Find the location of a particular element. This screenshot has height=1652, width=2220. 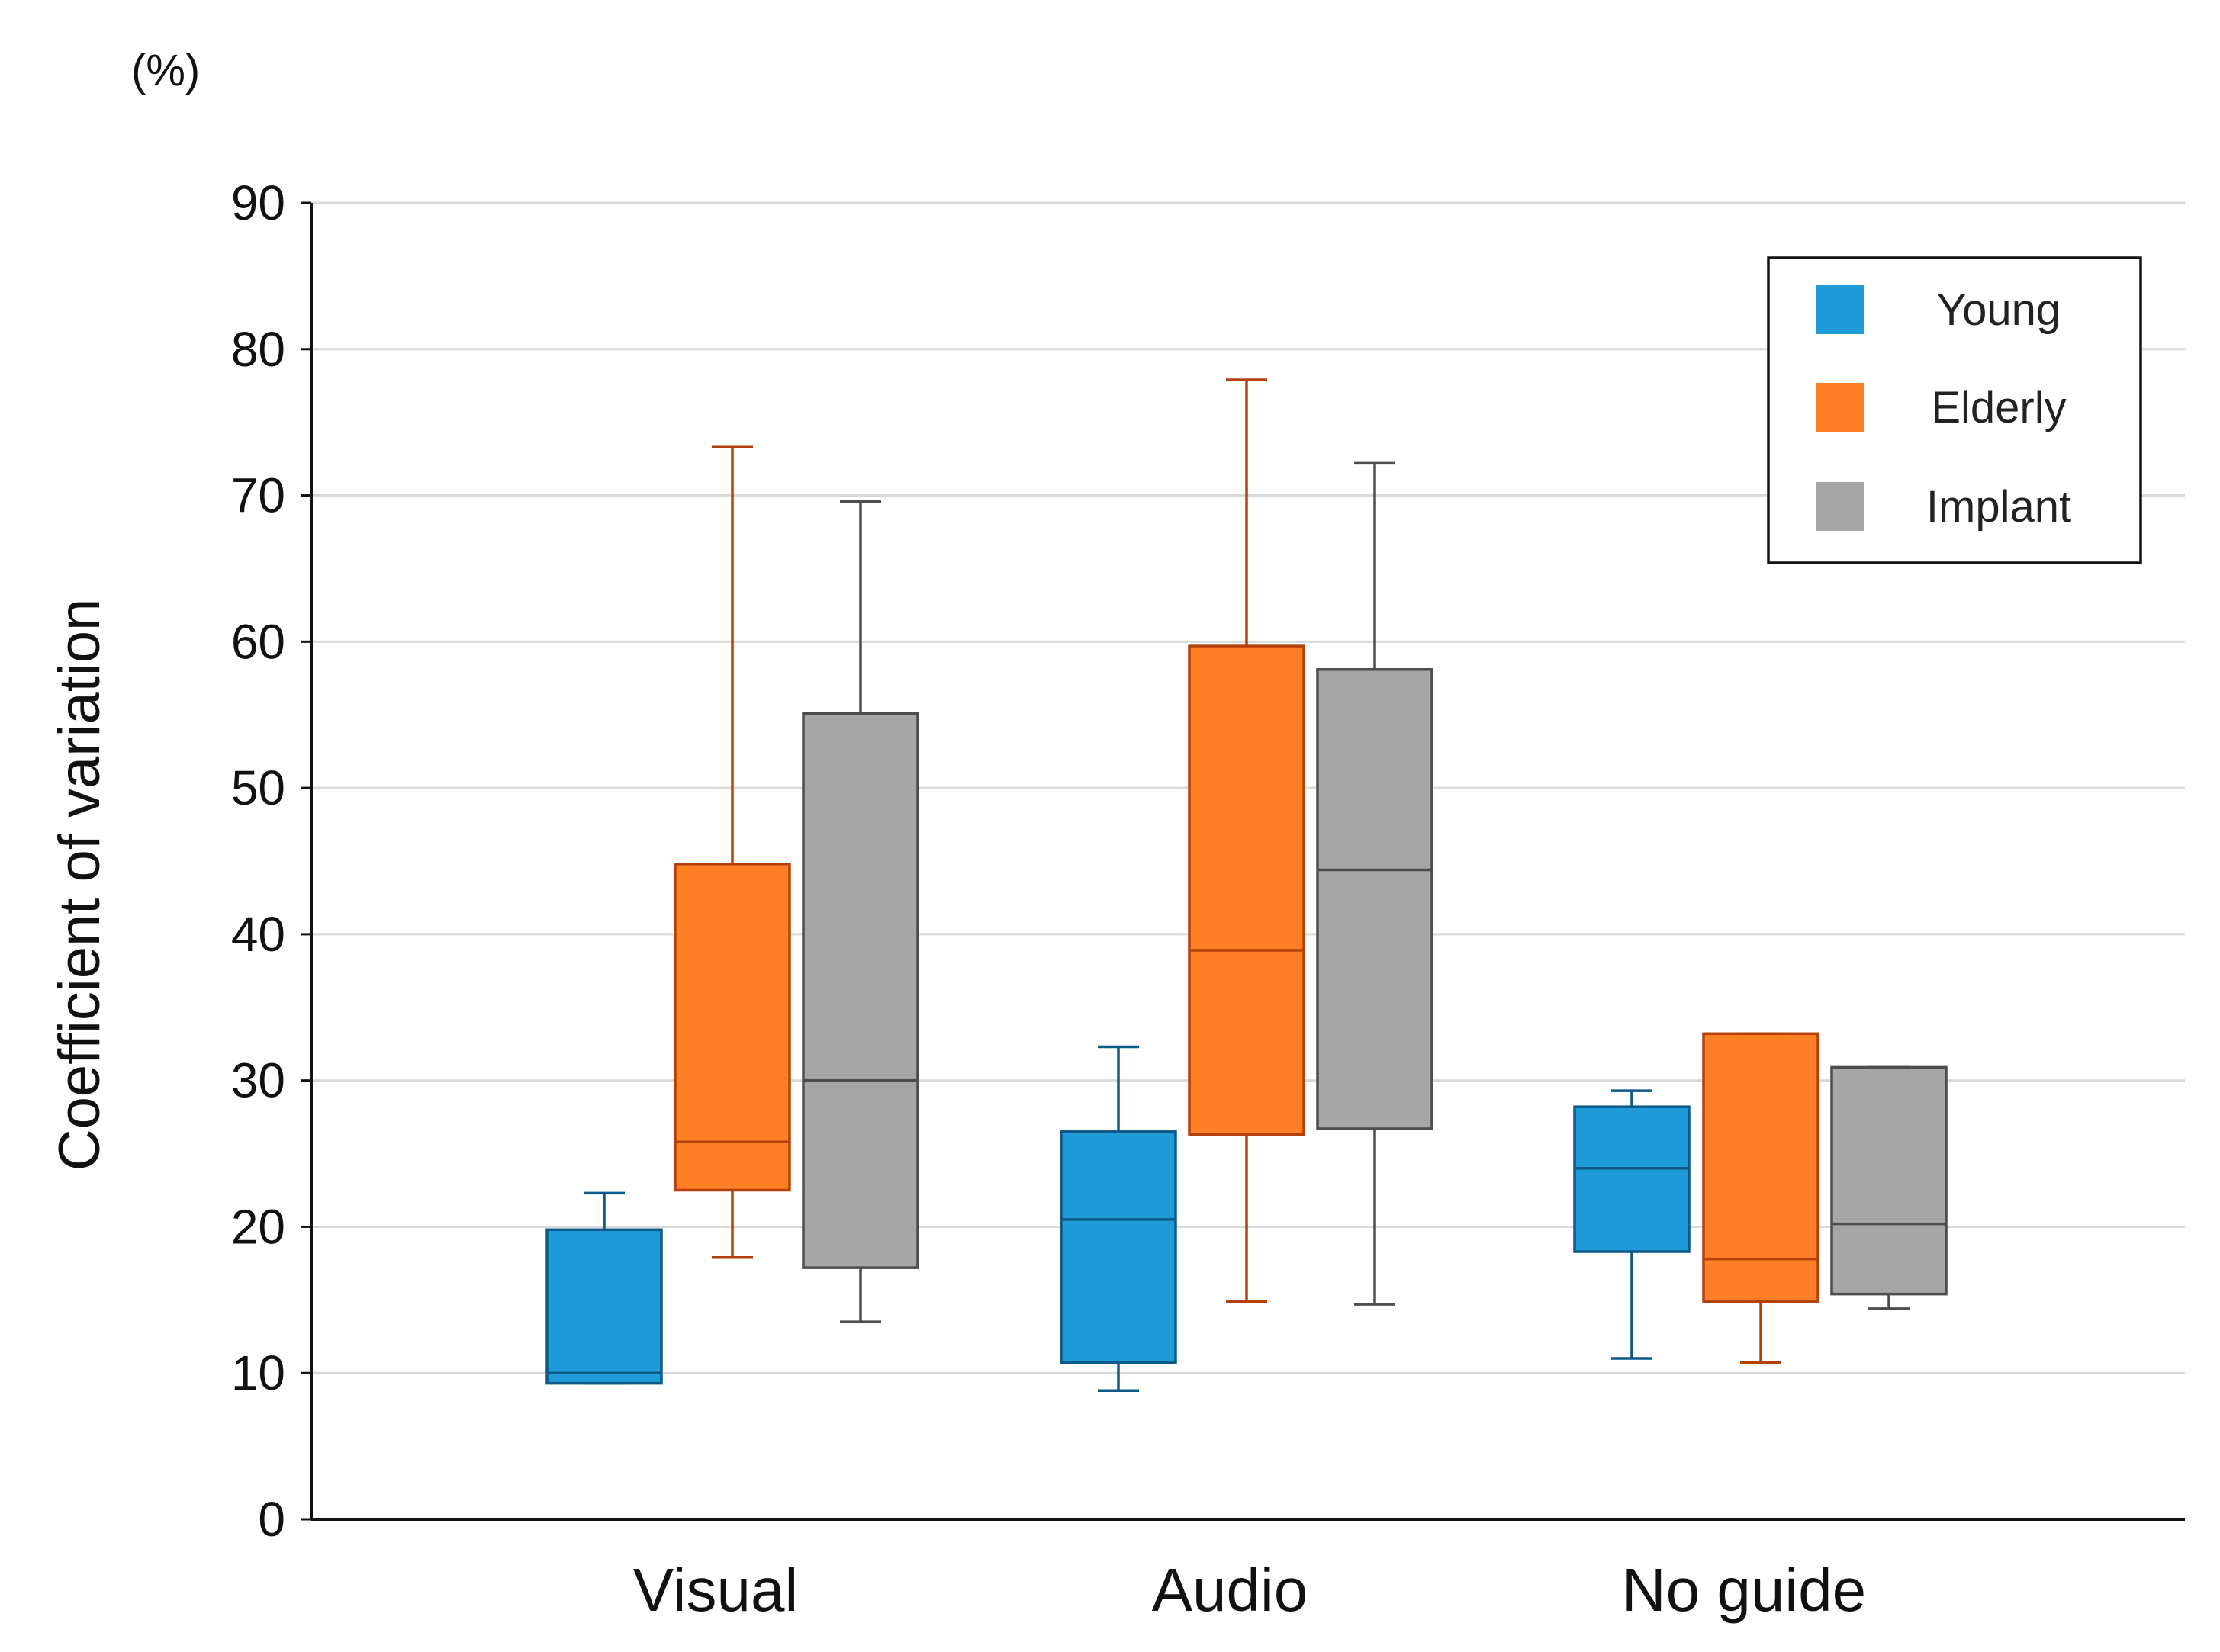

y-tick-label: 40 is located at coordinates (258, 935).